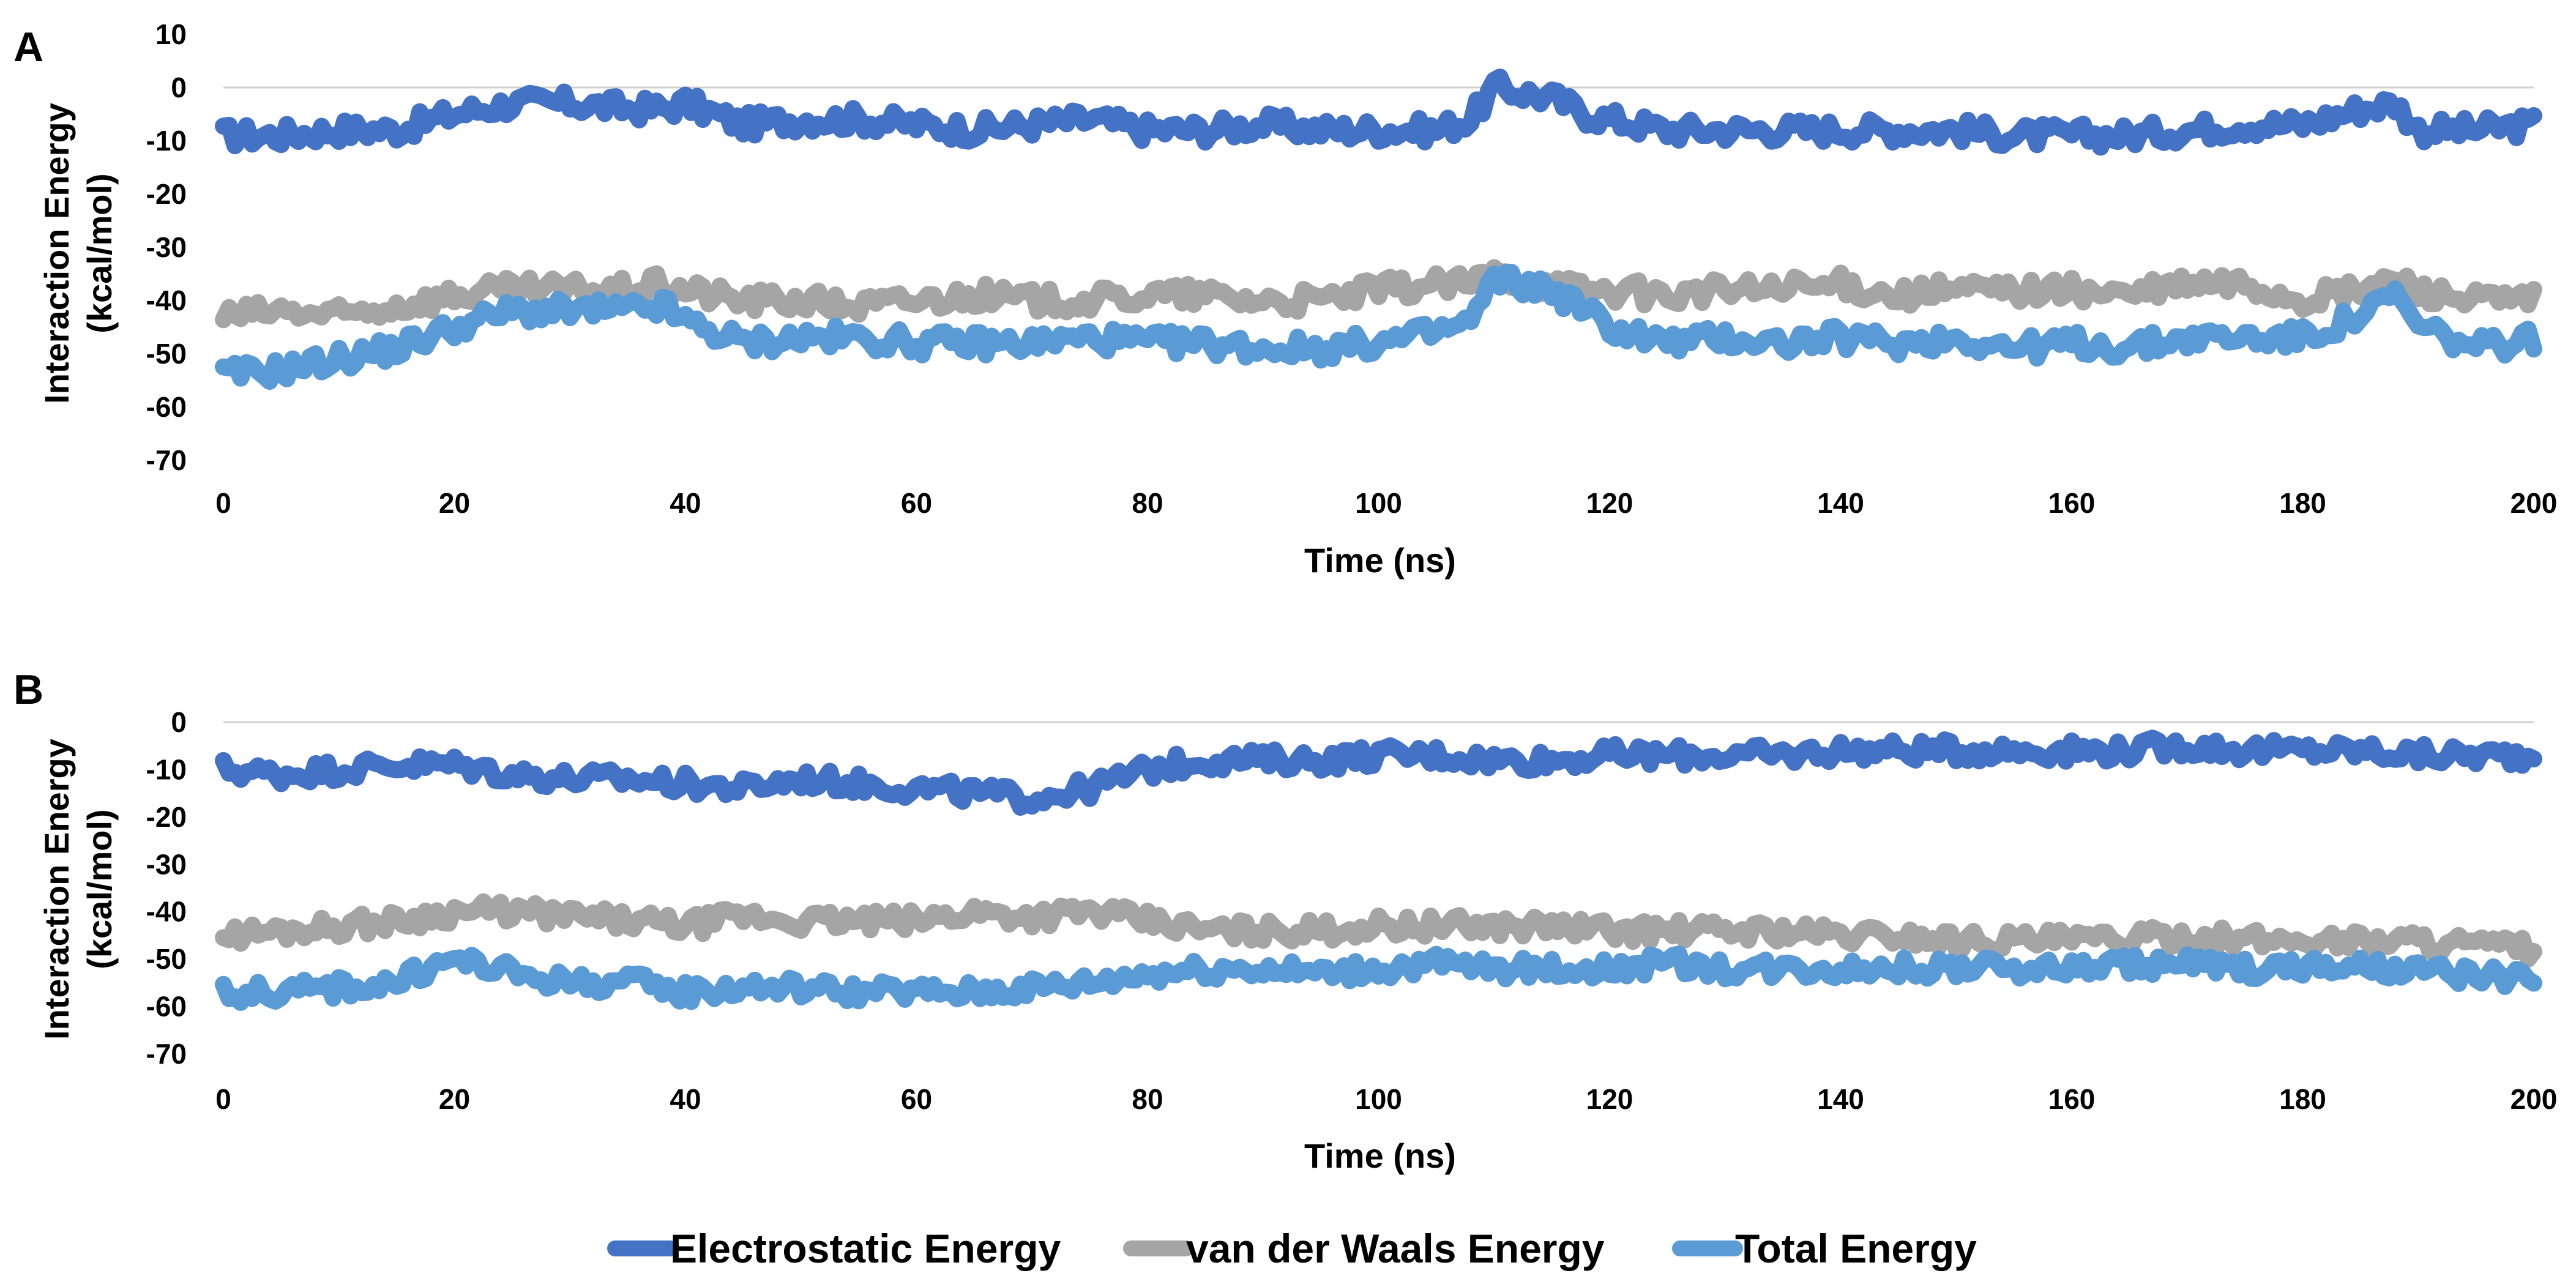 Image resolution: width=2576 pixels, height=1287 pixels. I want to click on panel-b-ytick-label: -10, so click(166, 769).